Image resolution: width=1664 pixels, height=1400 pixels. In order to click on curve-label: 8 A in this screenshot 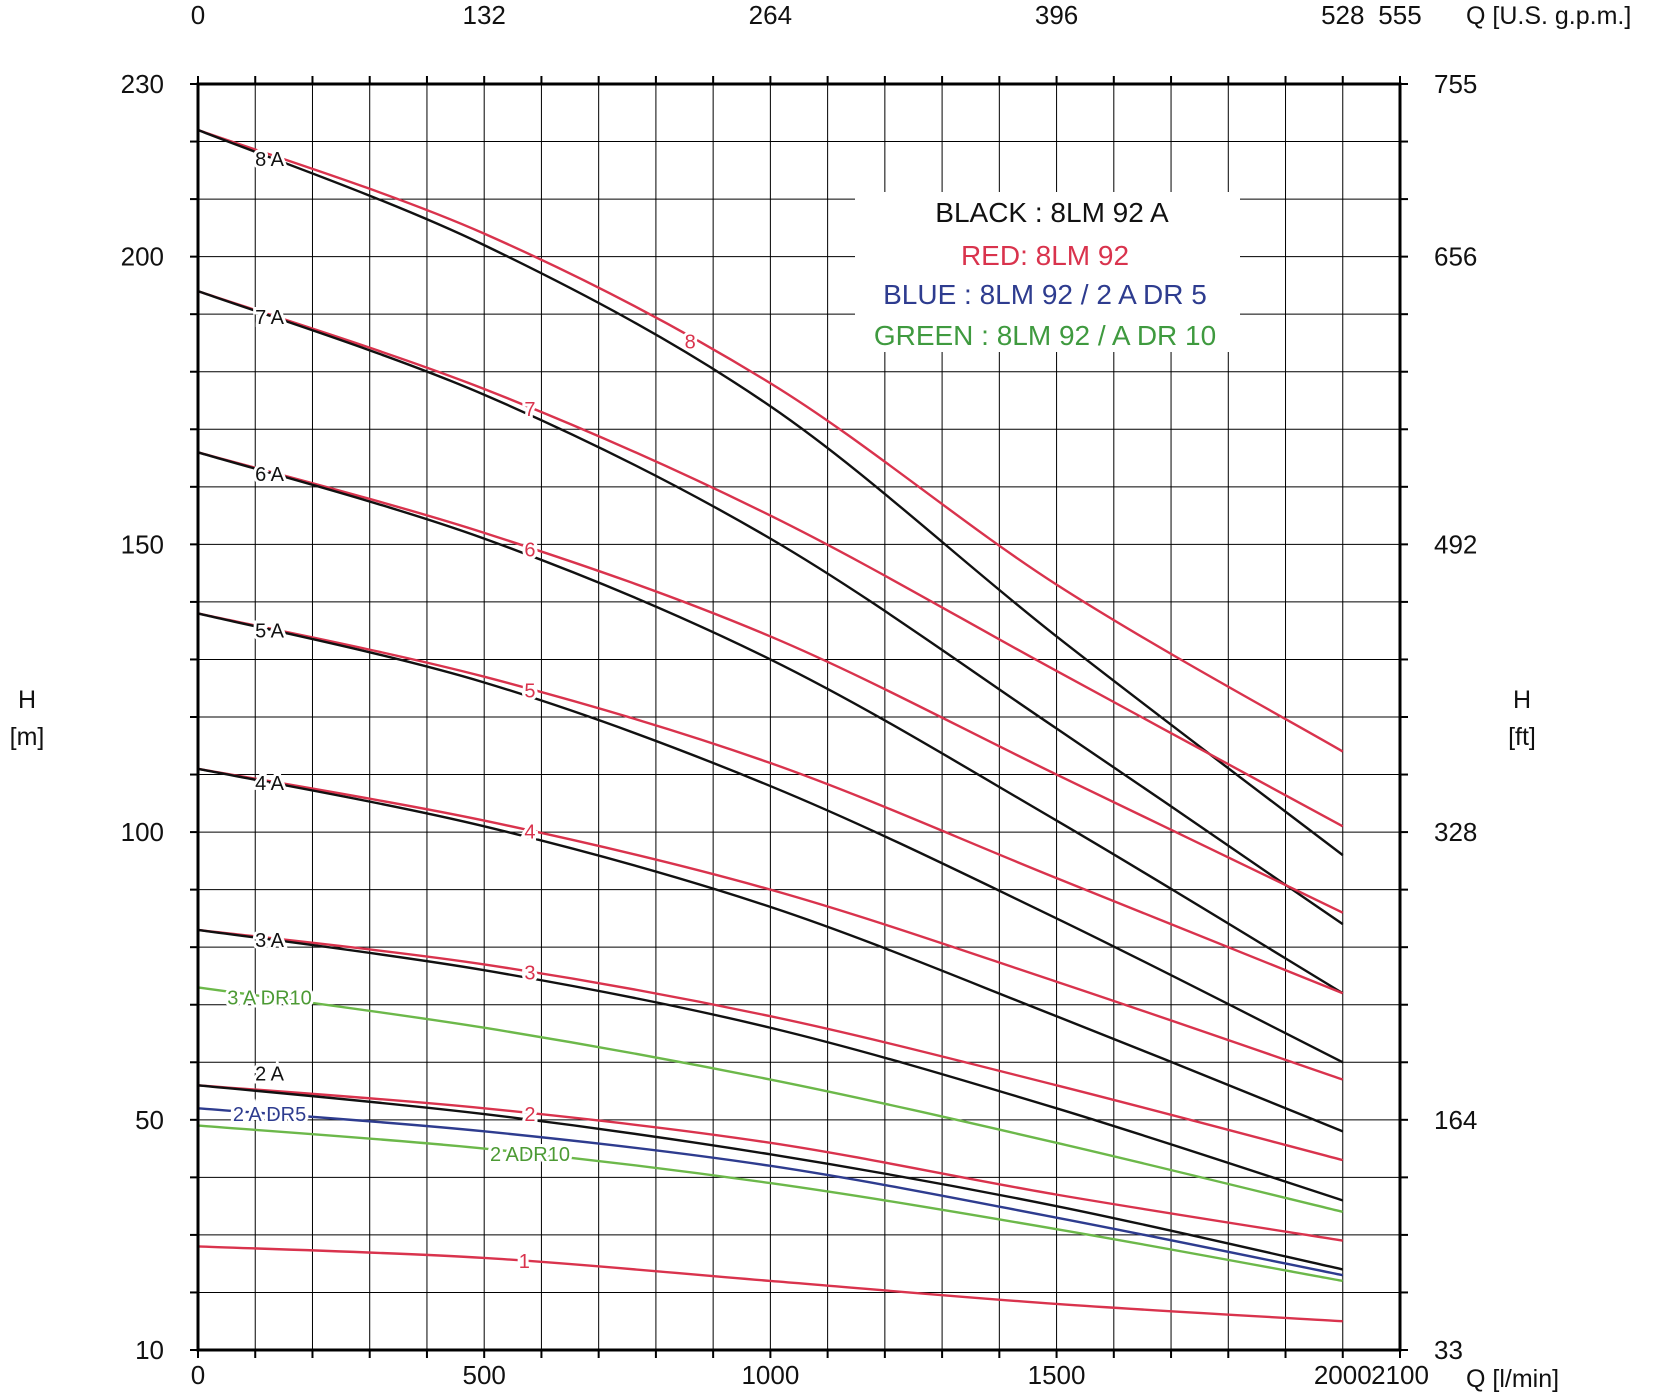, I will do `click(270, 160)`.